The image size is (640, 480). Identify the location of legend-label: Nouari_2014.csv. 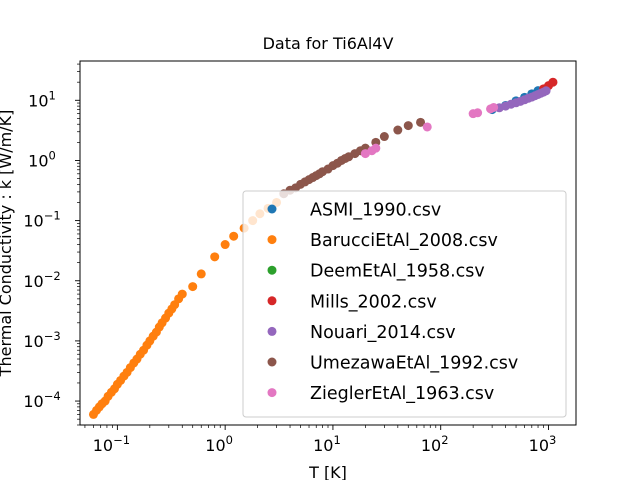
(383, 333).